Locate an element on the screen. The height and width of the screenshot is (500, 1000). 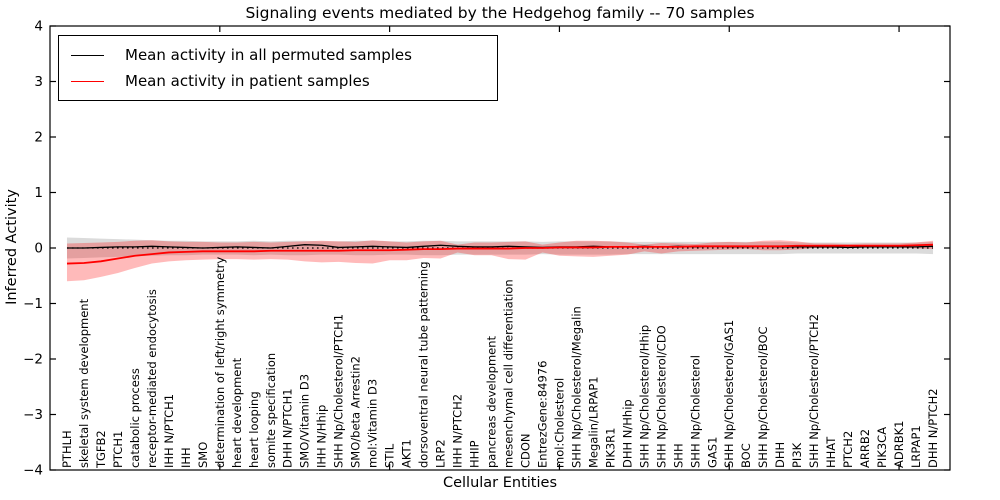
x-category-label: determination of left/right symmetry is located at coordinates (220, 362).